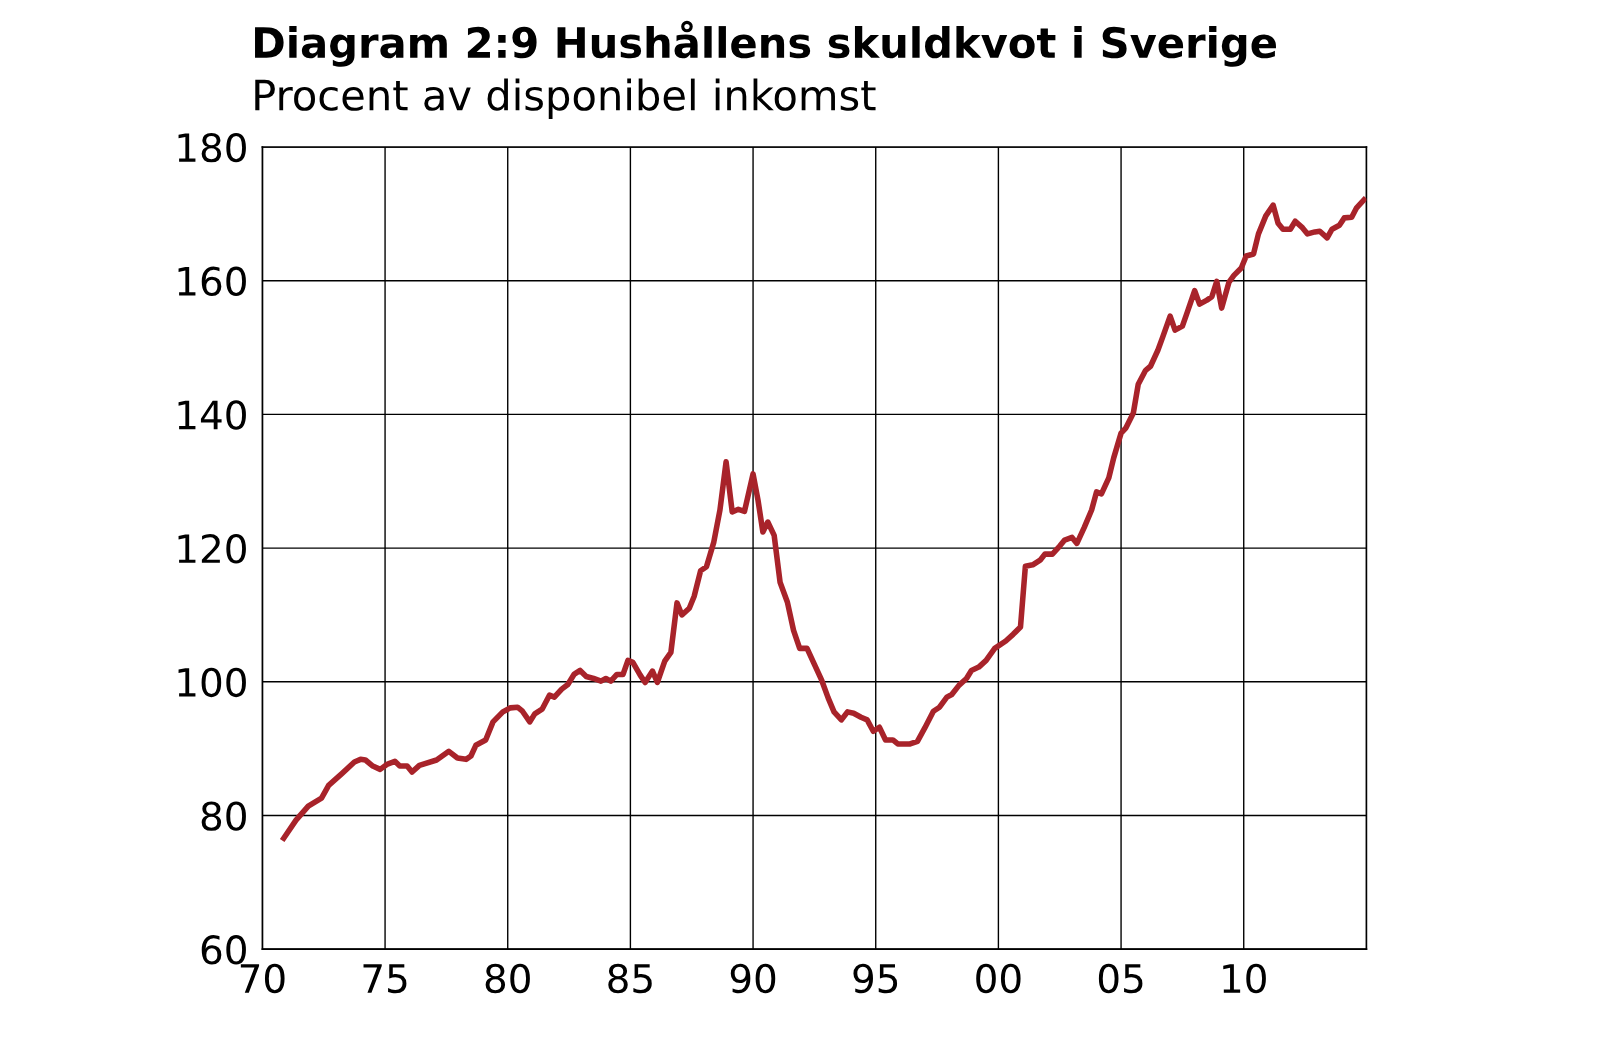 Image resolution: width=1600 pixels, height=1050 pixels. Describe the element at coordinates (1244, 978) in the screenshot. I see `x-tick-label: 10` at that location.